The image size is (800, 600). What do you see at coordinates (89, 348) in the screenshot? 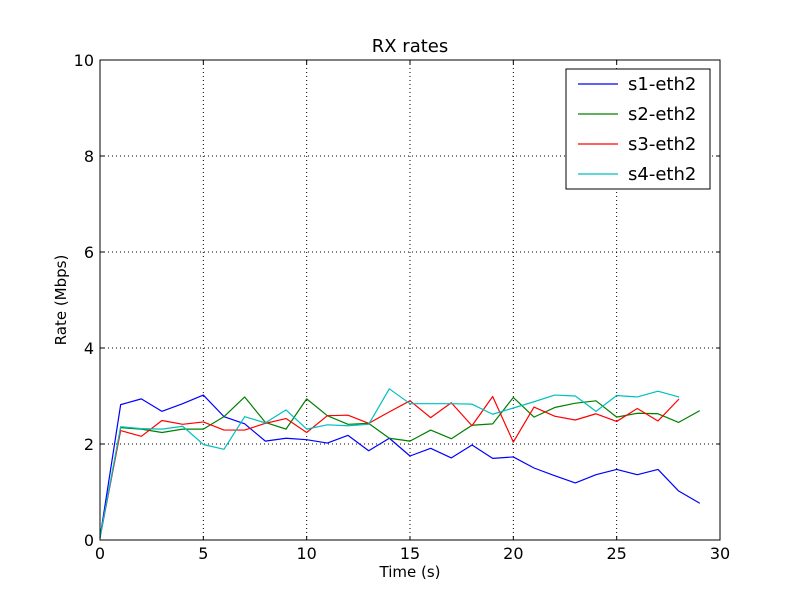
I see `y-tick-label-4: 4` at bounding box center [89, 348].